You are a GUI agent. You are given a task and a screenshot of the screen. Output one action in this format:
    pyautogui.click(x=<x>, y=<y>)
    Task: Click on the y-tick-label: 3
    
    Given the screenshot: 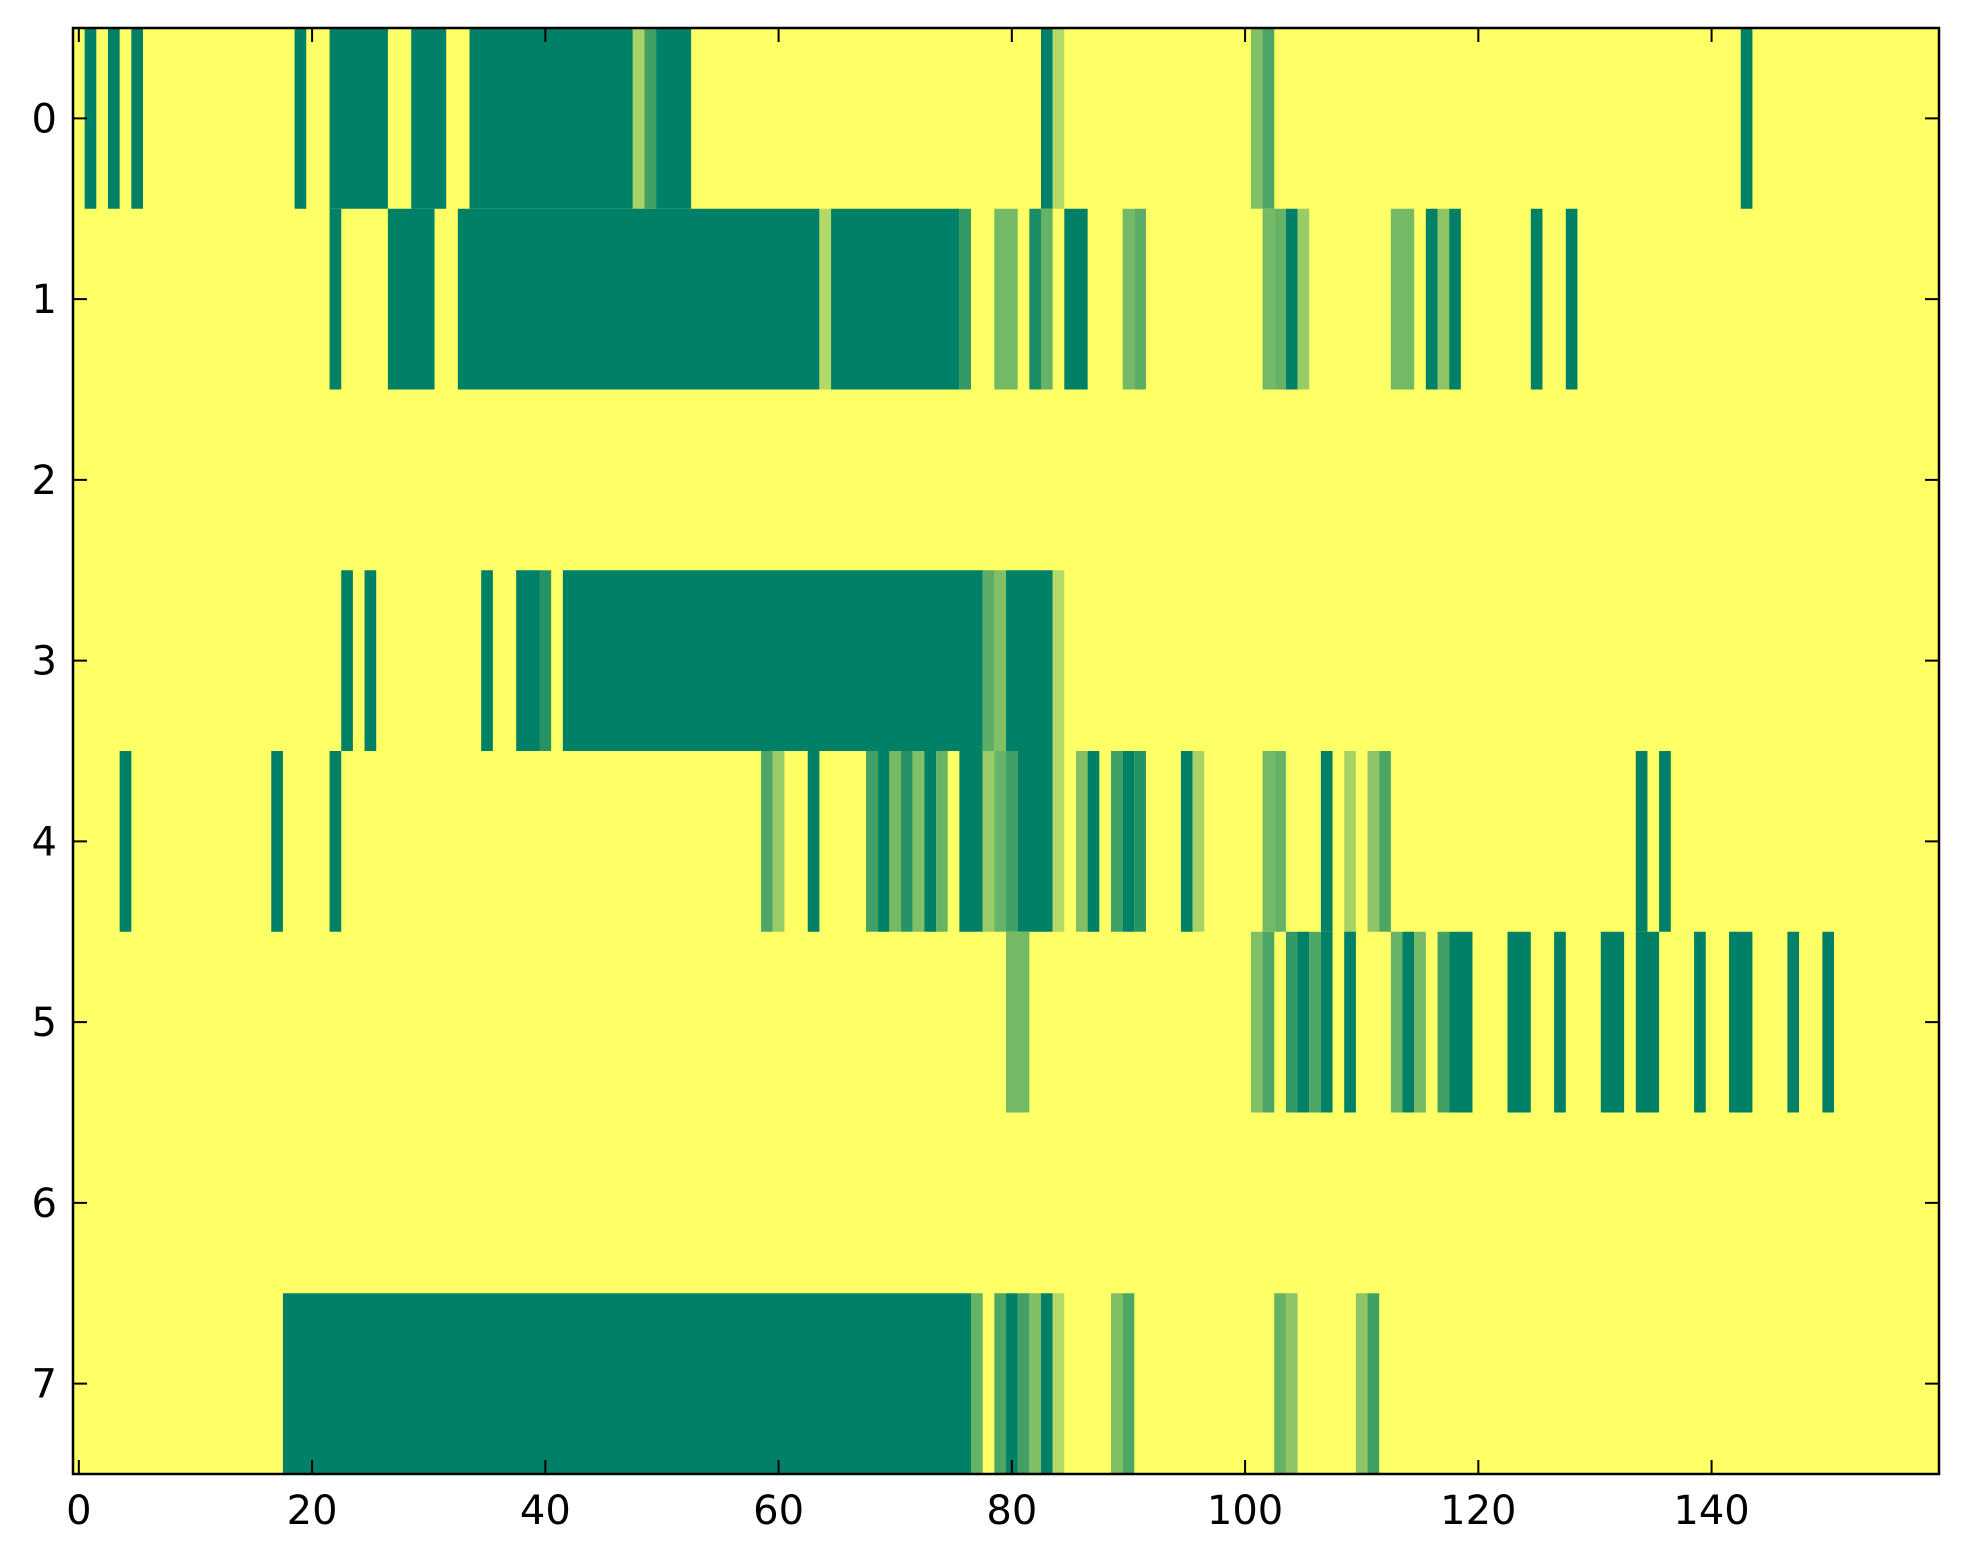 What is the action you would take?
    pyautogui.click(x=44, y=662)
    